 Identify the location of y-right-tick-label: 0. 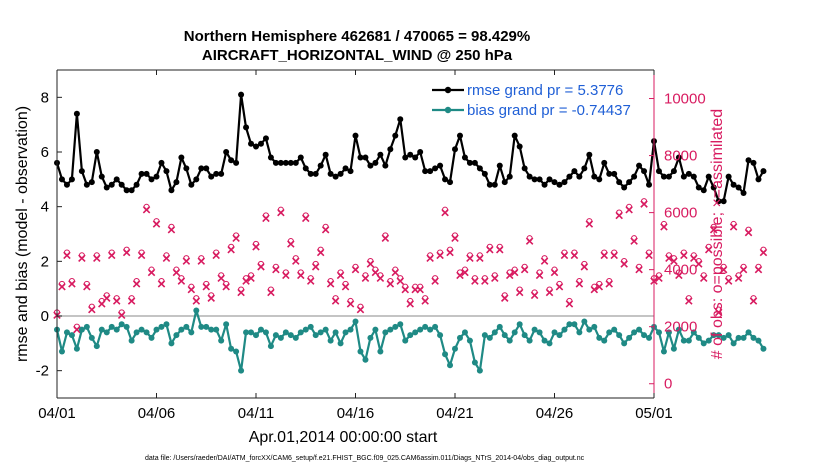
(668, 384).